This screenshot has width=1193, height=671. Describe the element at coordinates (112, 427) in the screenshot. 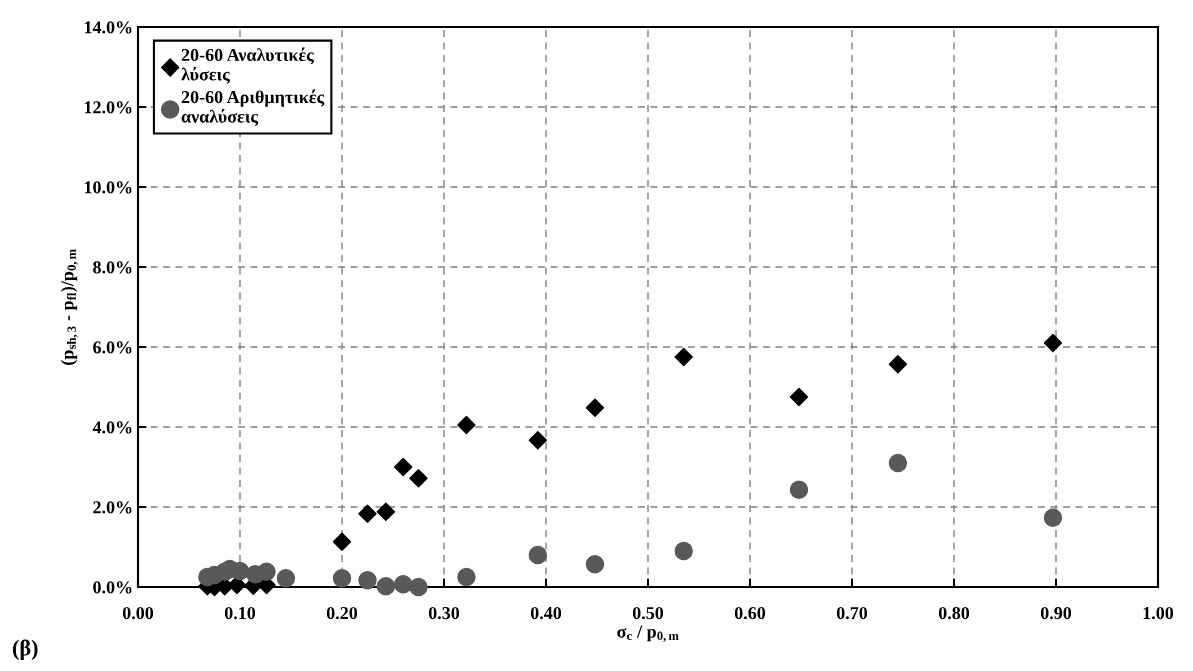

I see `y-tick-label: 4.0%` at that location.